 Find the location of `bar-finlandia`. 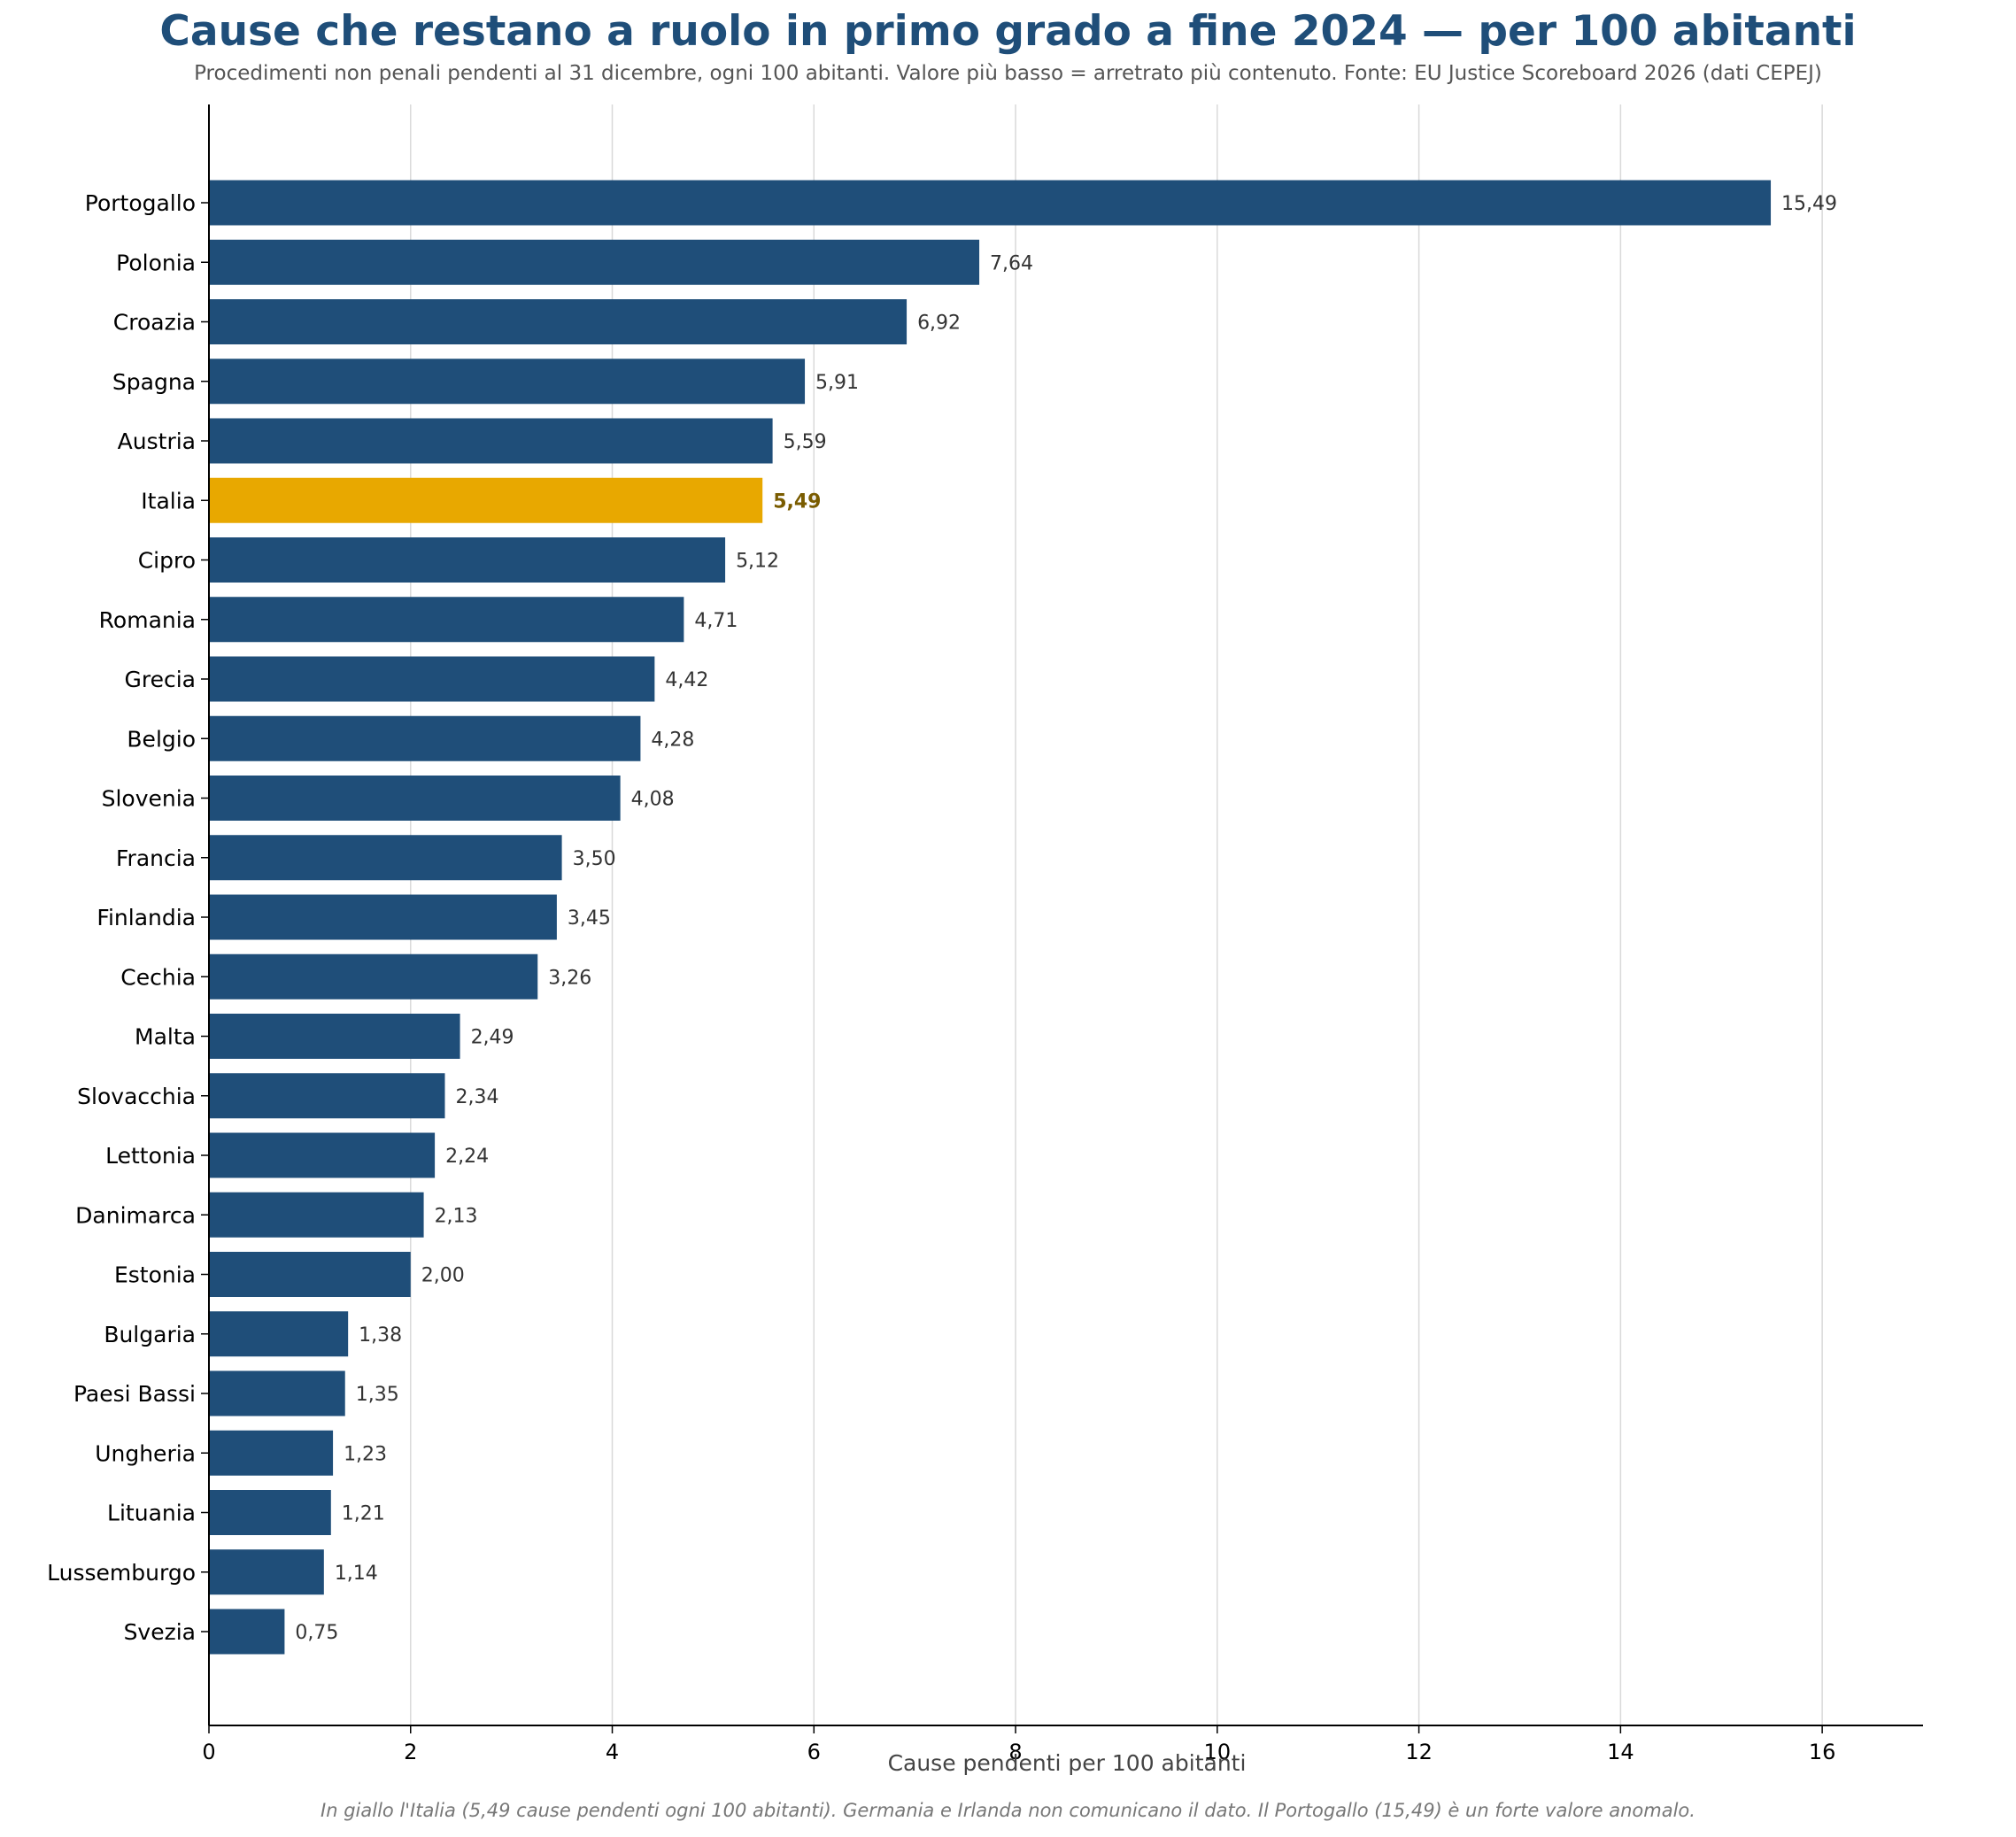

bar-finlandia is located at coordinates (383, 917).